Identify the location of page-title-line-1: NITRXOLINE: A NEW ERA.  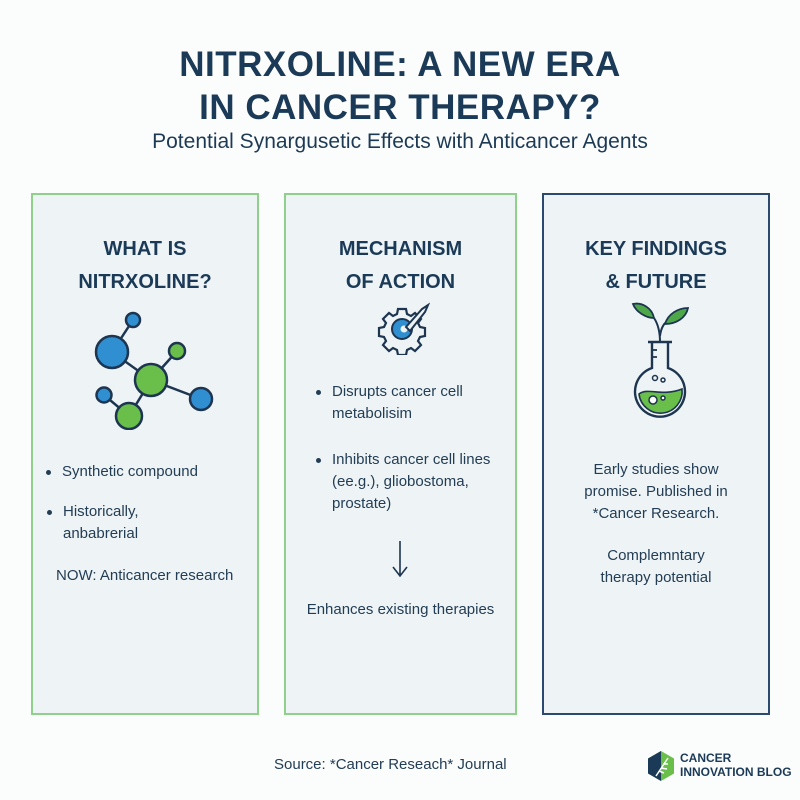
(400, 64).